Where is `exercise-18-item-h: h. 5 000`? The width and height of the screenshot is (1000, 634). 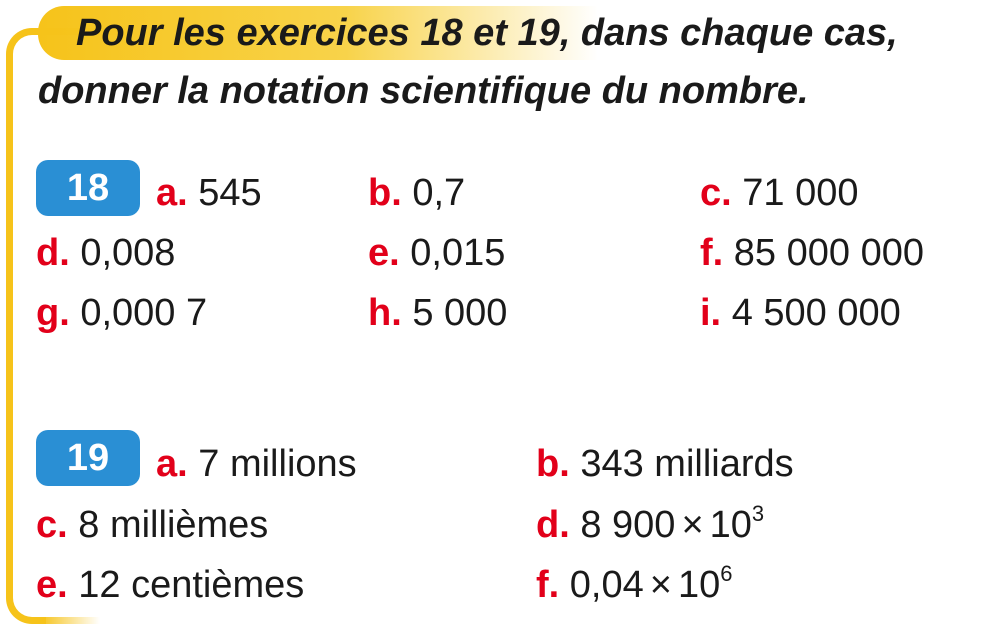
exercise-18-item-h: h. 5 000 is located at coordinates (437, 313).